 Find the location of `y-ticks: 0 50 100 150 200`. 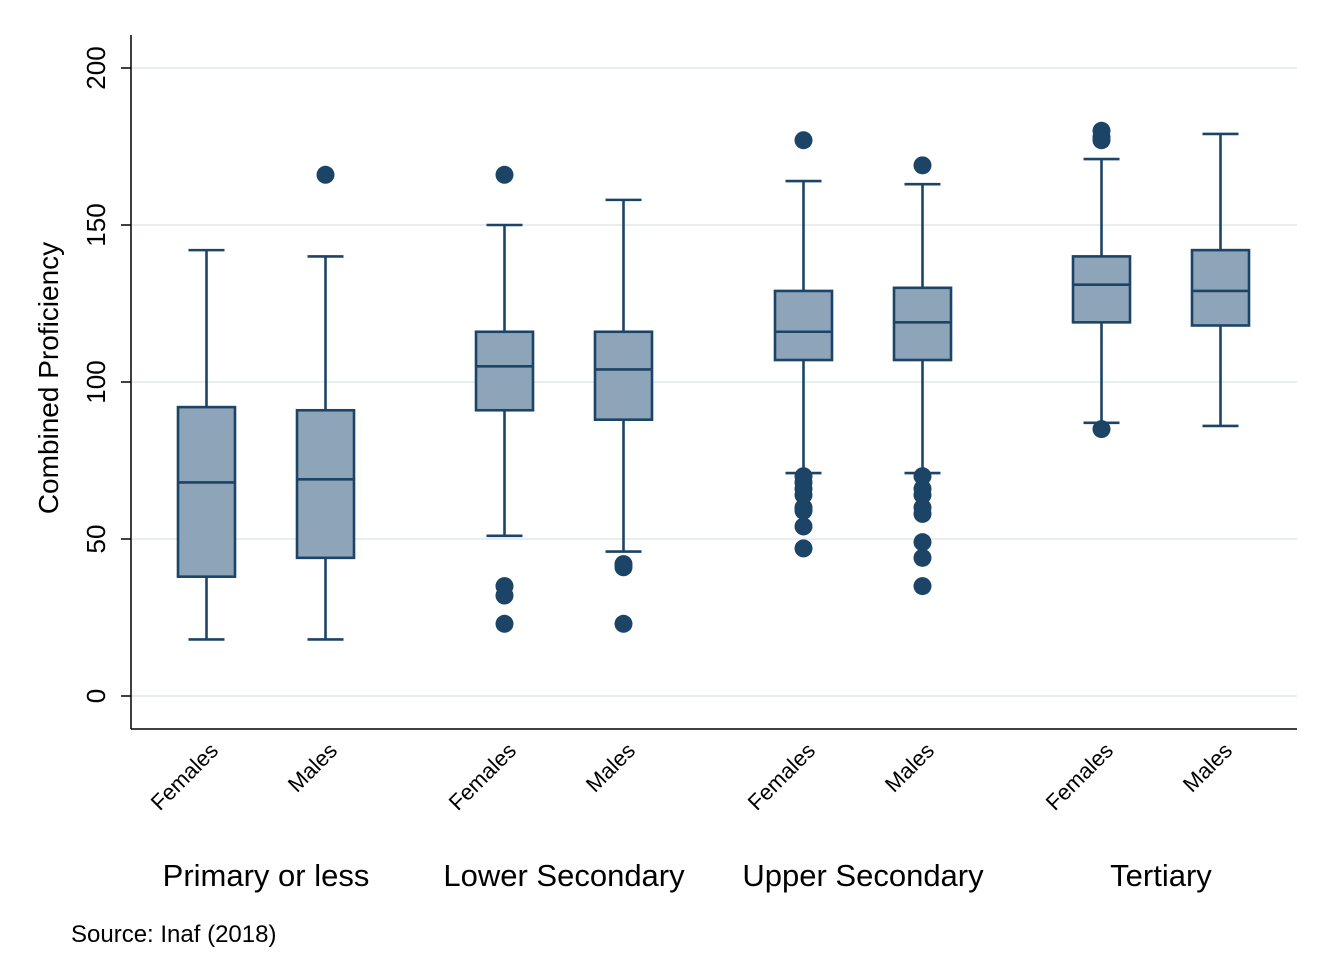

y-ticks: 0 50 100 150 200 is located at coordinates (106, 374).